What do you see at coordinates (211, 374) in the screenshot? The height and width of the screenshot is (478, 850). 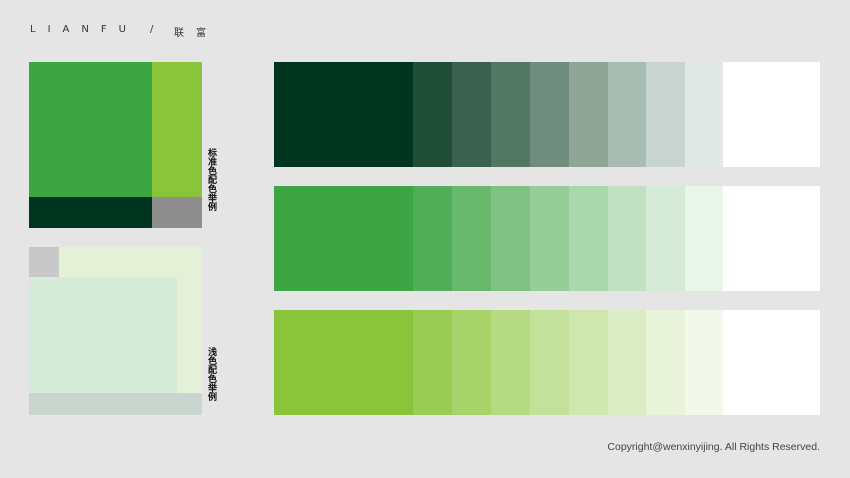 I see `example-label: 浅色配色举例` at bounding box center [211, 374].